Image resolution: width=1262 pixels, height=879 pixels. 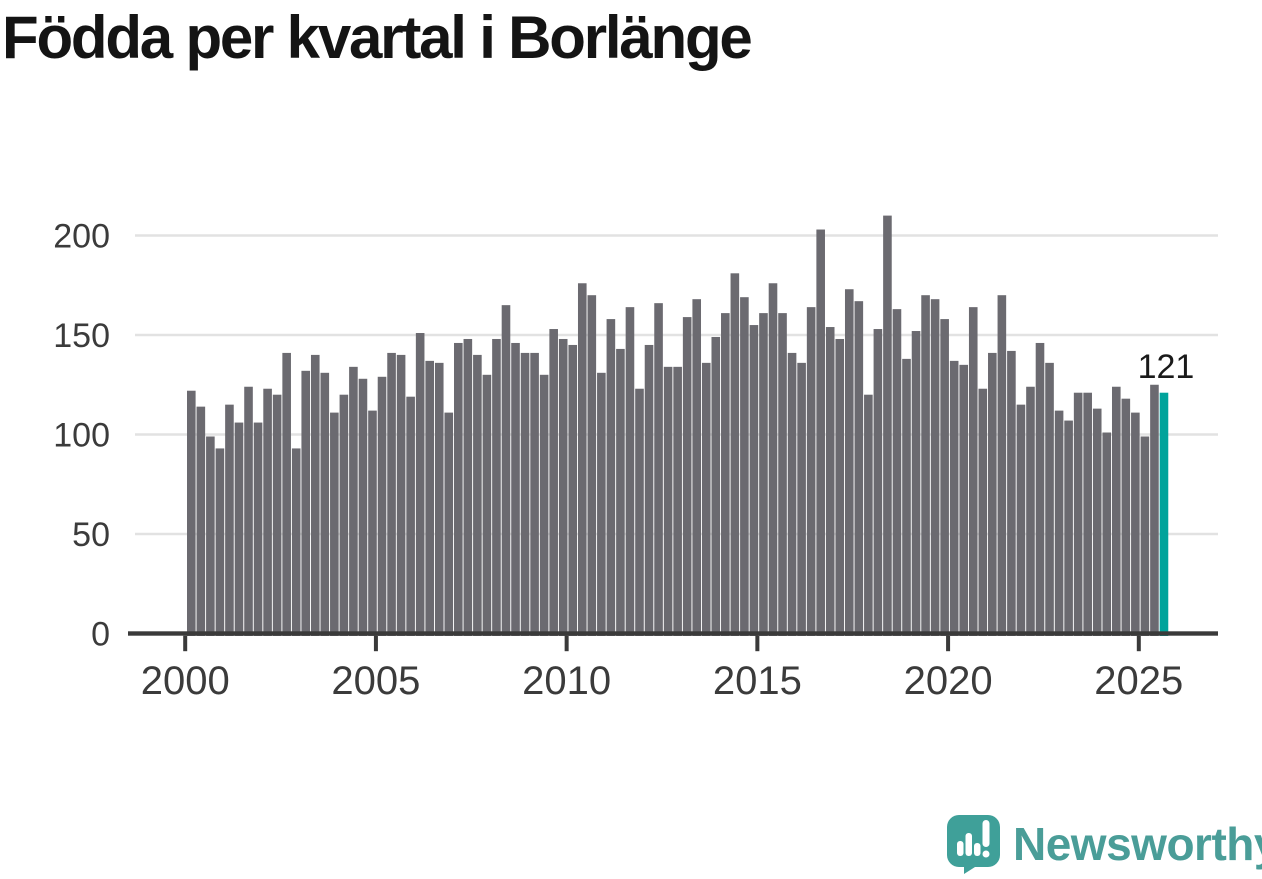 What do you see at coordinates (977, 849) in the screenshot?
I see `logo-bar-medium` at bounding box center [977, 849].